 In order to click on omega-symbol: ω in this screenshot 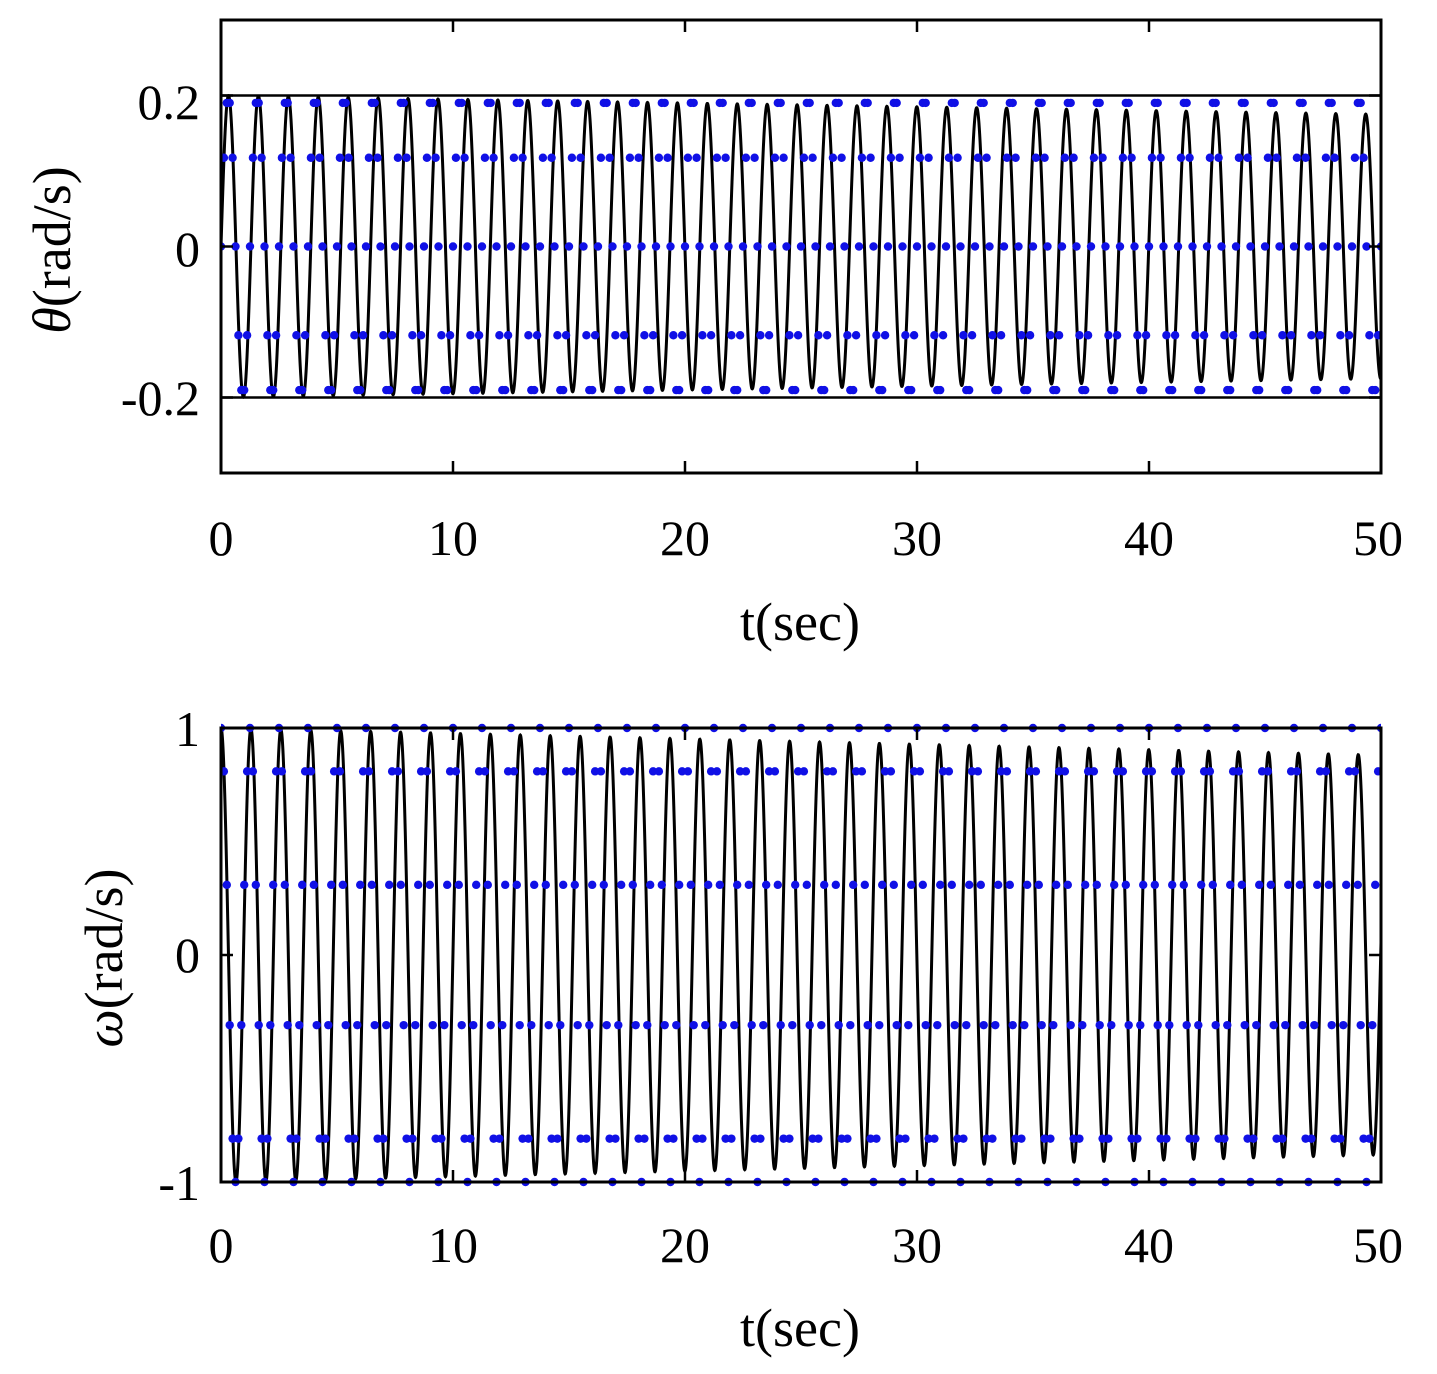, I will do `click(104, 1028)`.